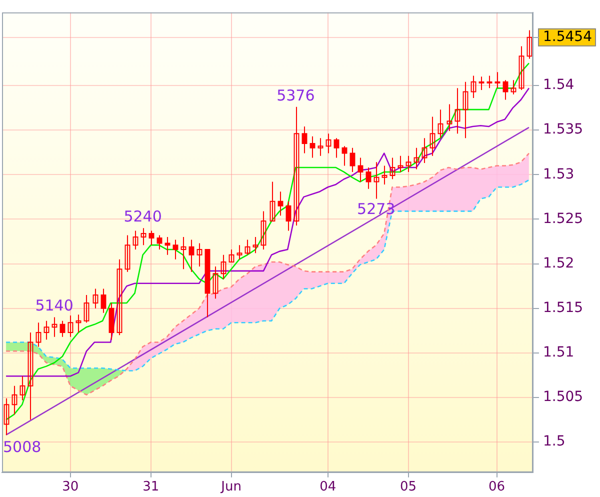 Image resolution: width=600 pixels, height=497 pixels. What do you see at coordinates (563, 218) in the screenshot?
I see `y-tick-label: 1.525` at bounding box center [563, 218].